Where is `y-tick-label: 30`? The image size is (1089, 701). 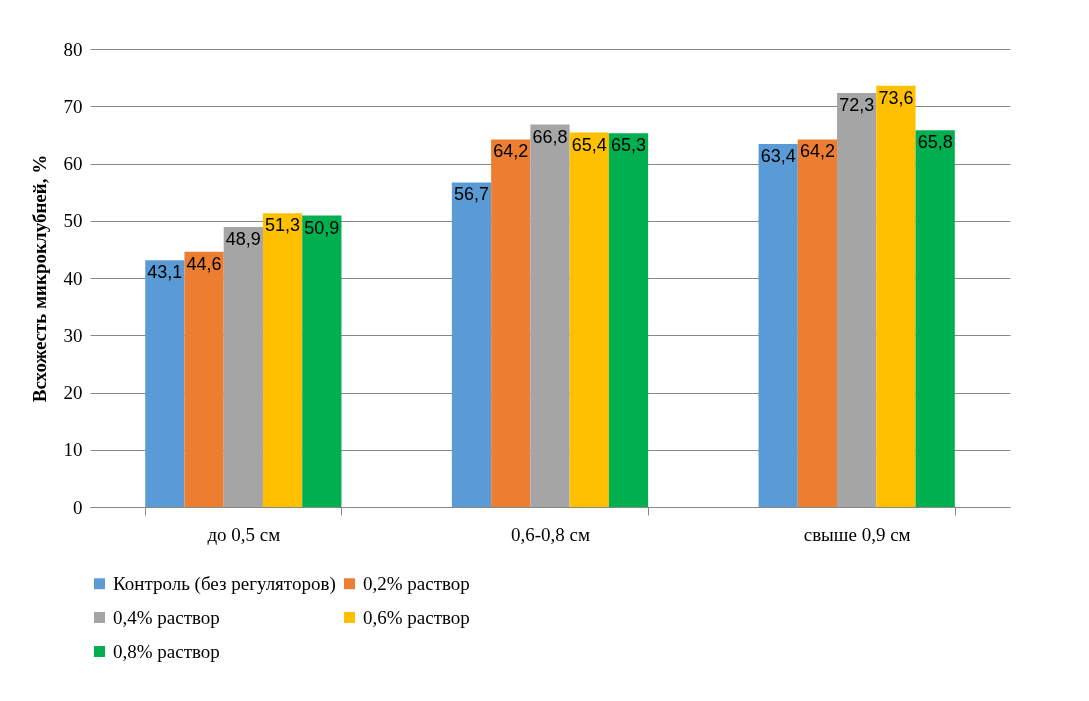
y-tick-label: 30 is located at coordinates (73, 335).